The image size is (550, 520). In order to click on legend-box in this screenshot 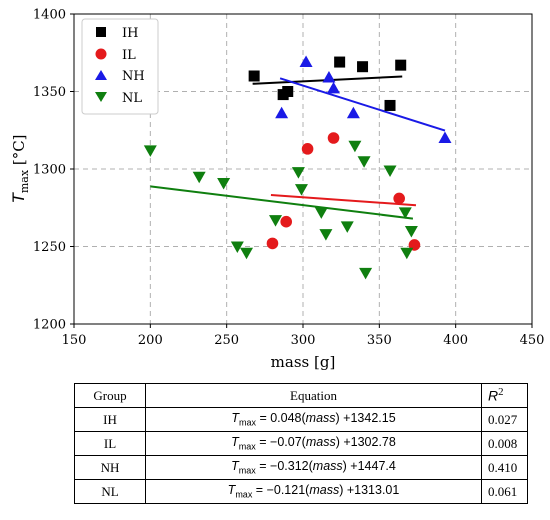, I will do `click(120, 66)`.